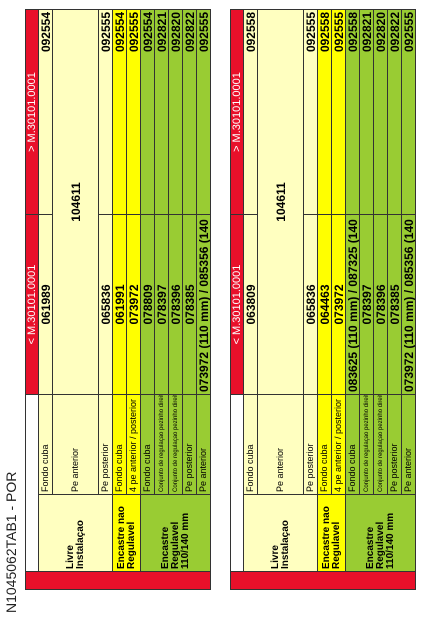  I want to click on part-code: 083625 (110 mm) / 087325 (140 mm), so click(352, 304).